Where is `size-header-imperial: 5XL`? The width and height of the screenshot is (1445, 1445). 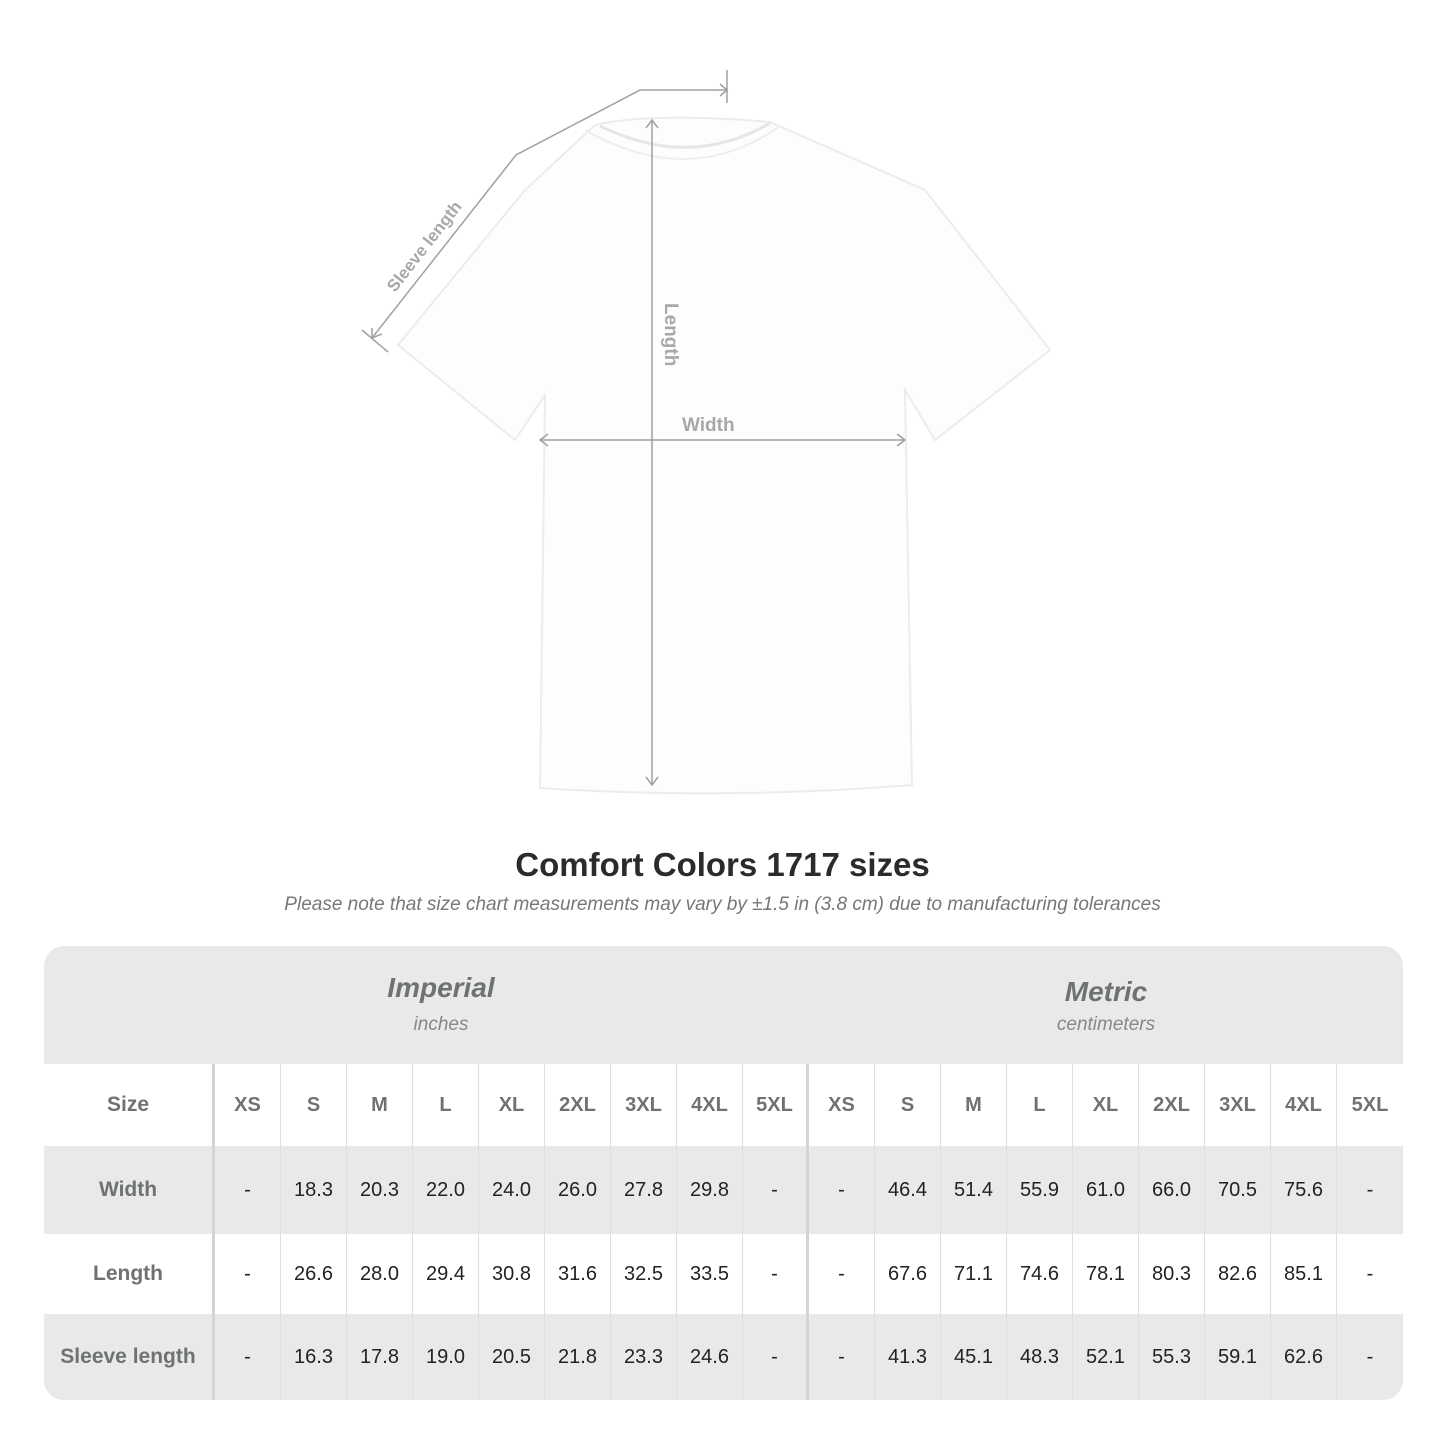
size-header-imperial: 5XL is located at coordinates (776, 1105).